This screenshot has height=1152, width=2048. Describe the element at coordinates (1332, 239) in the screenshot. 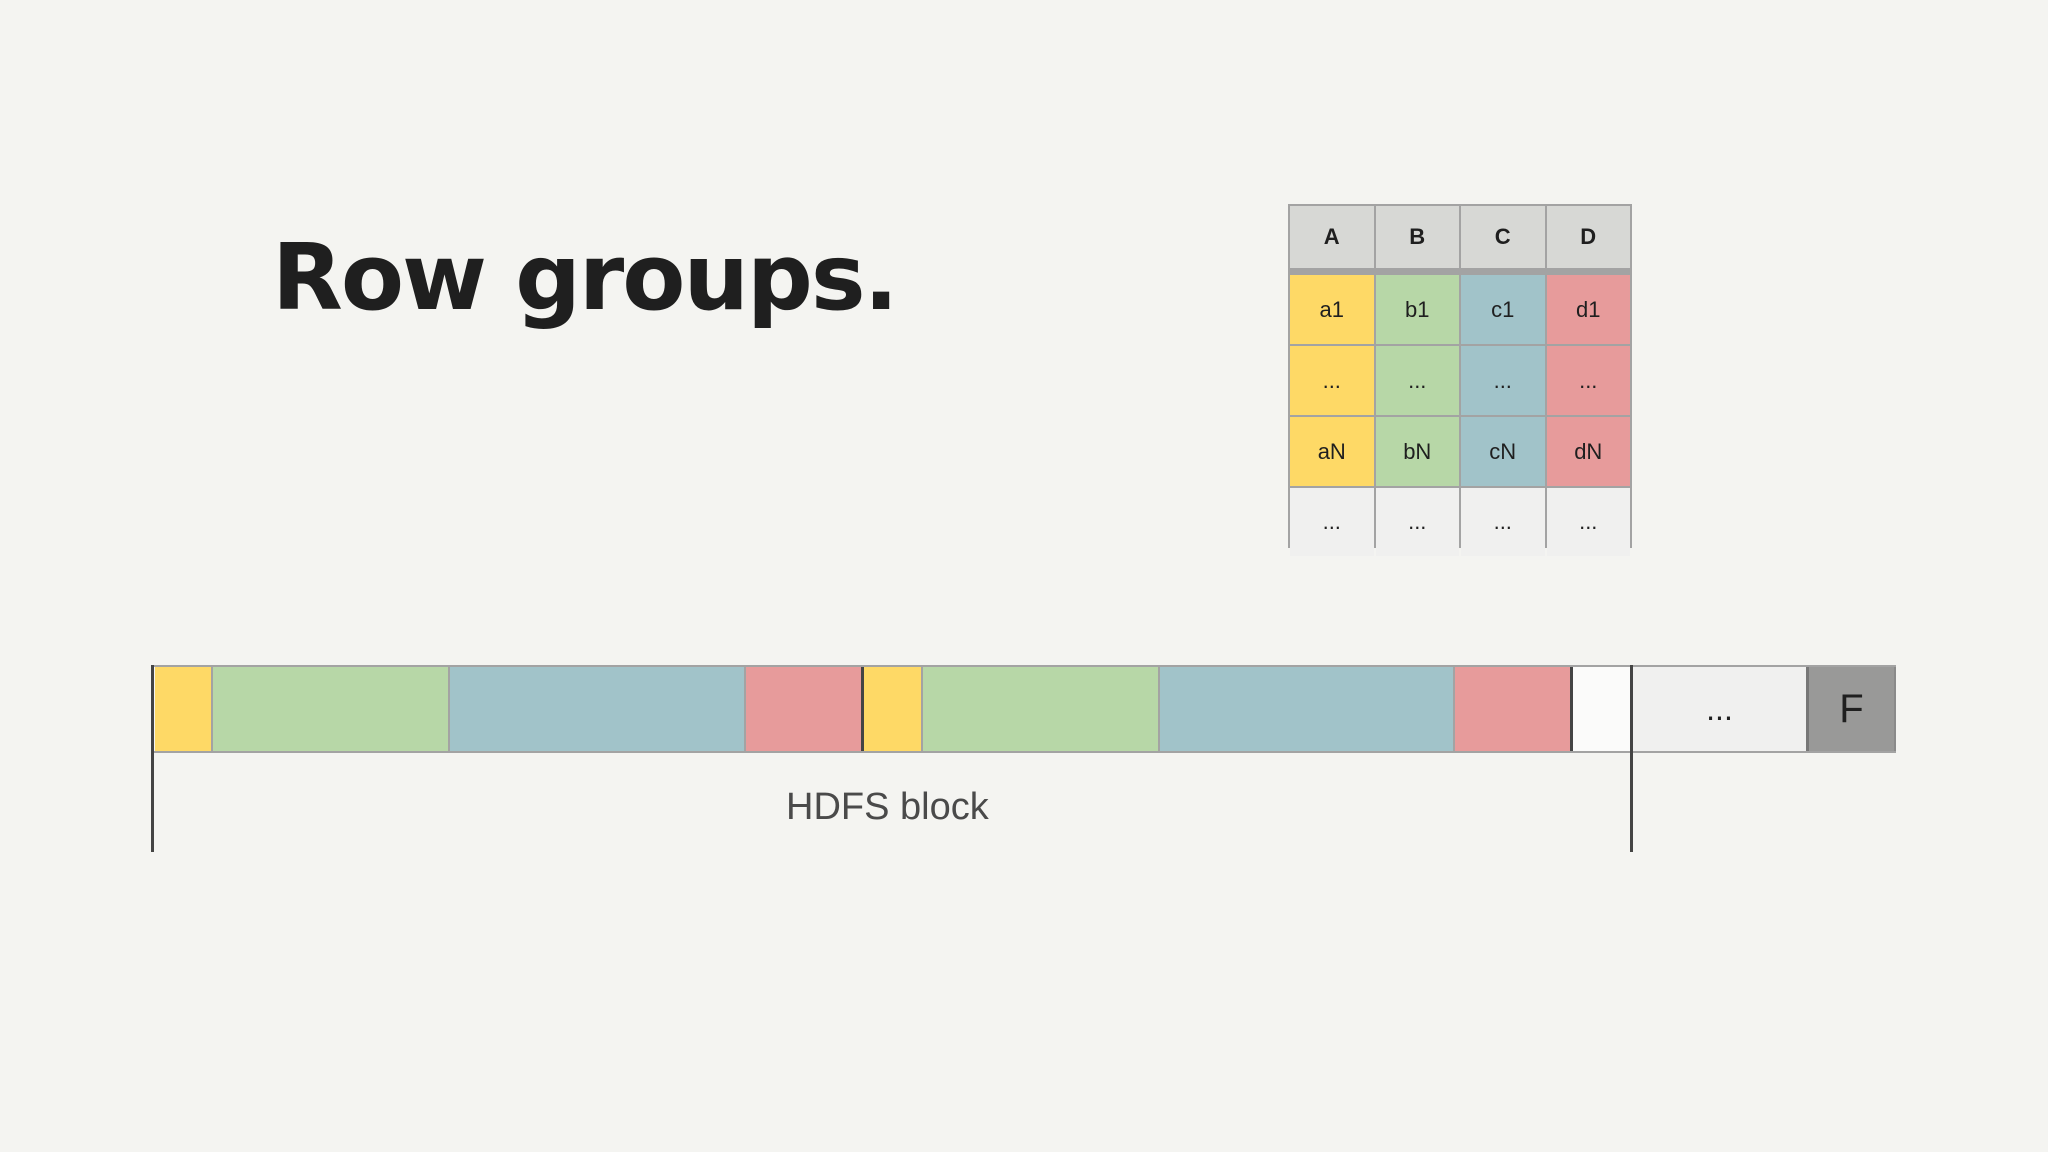

I see `header-a: A` at that location.